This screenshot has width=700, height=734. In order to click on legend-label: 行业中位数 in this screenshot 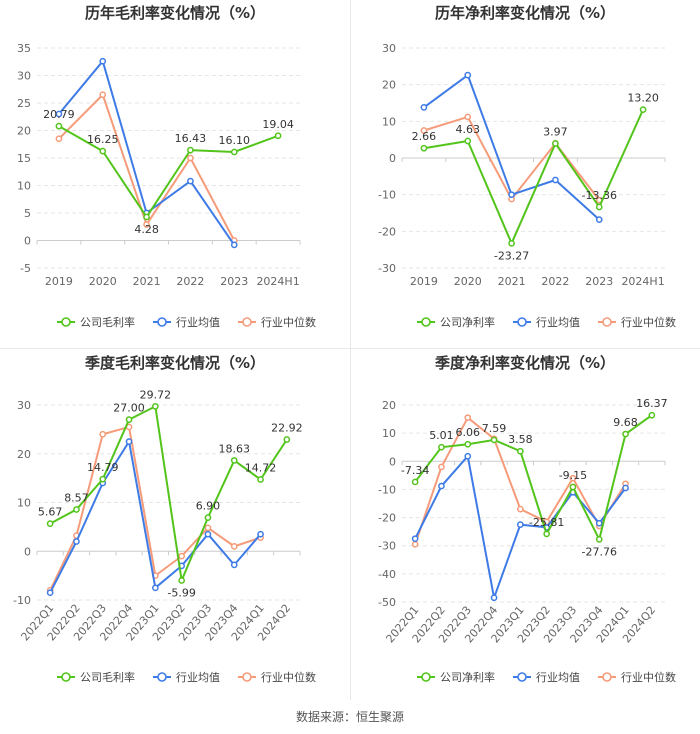, I will do `click(288, 677)`.